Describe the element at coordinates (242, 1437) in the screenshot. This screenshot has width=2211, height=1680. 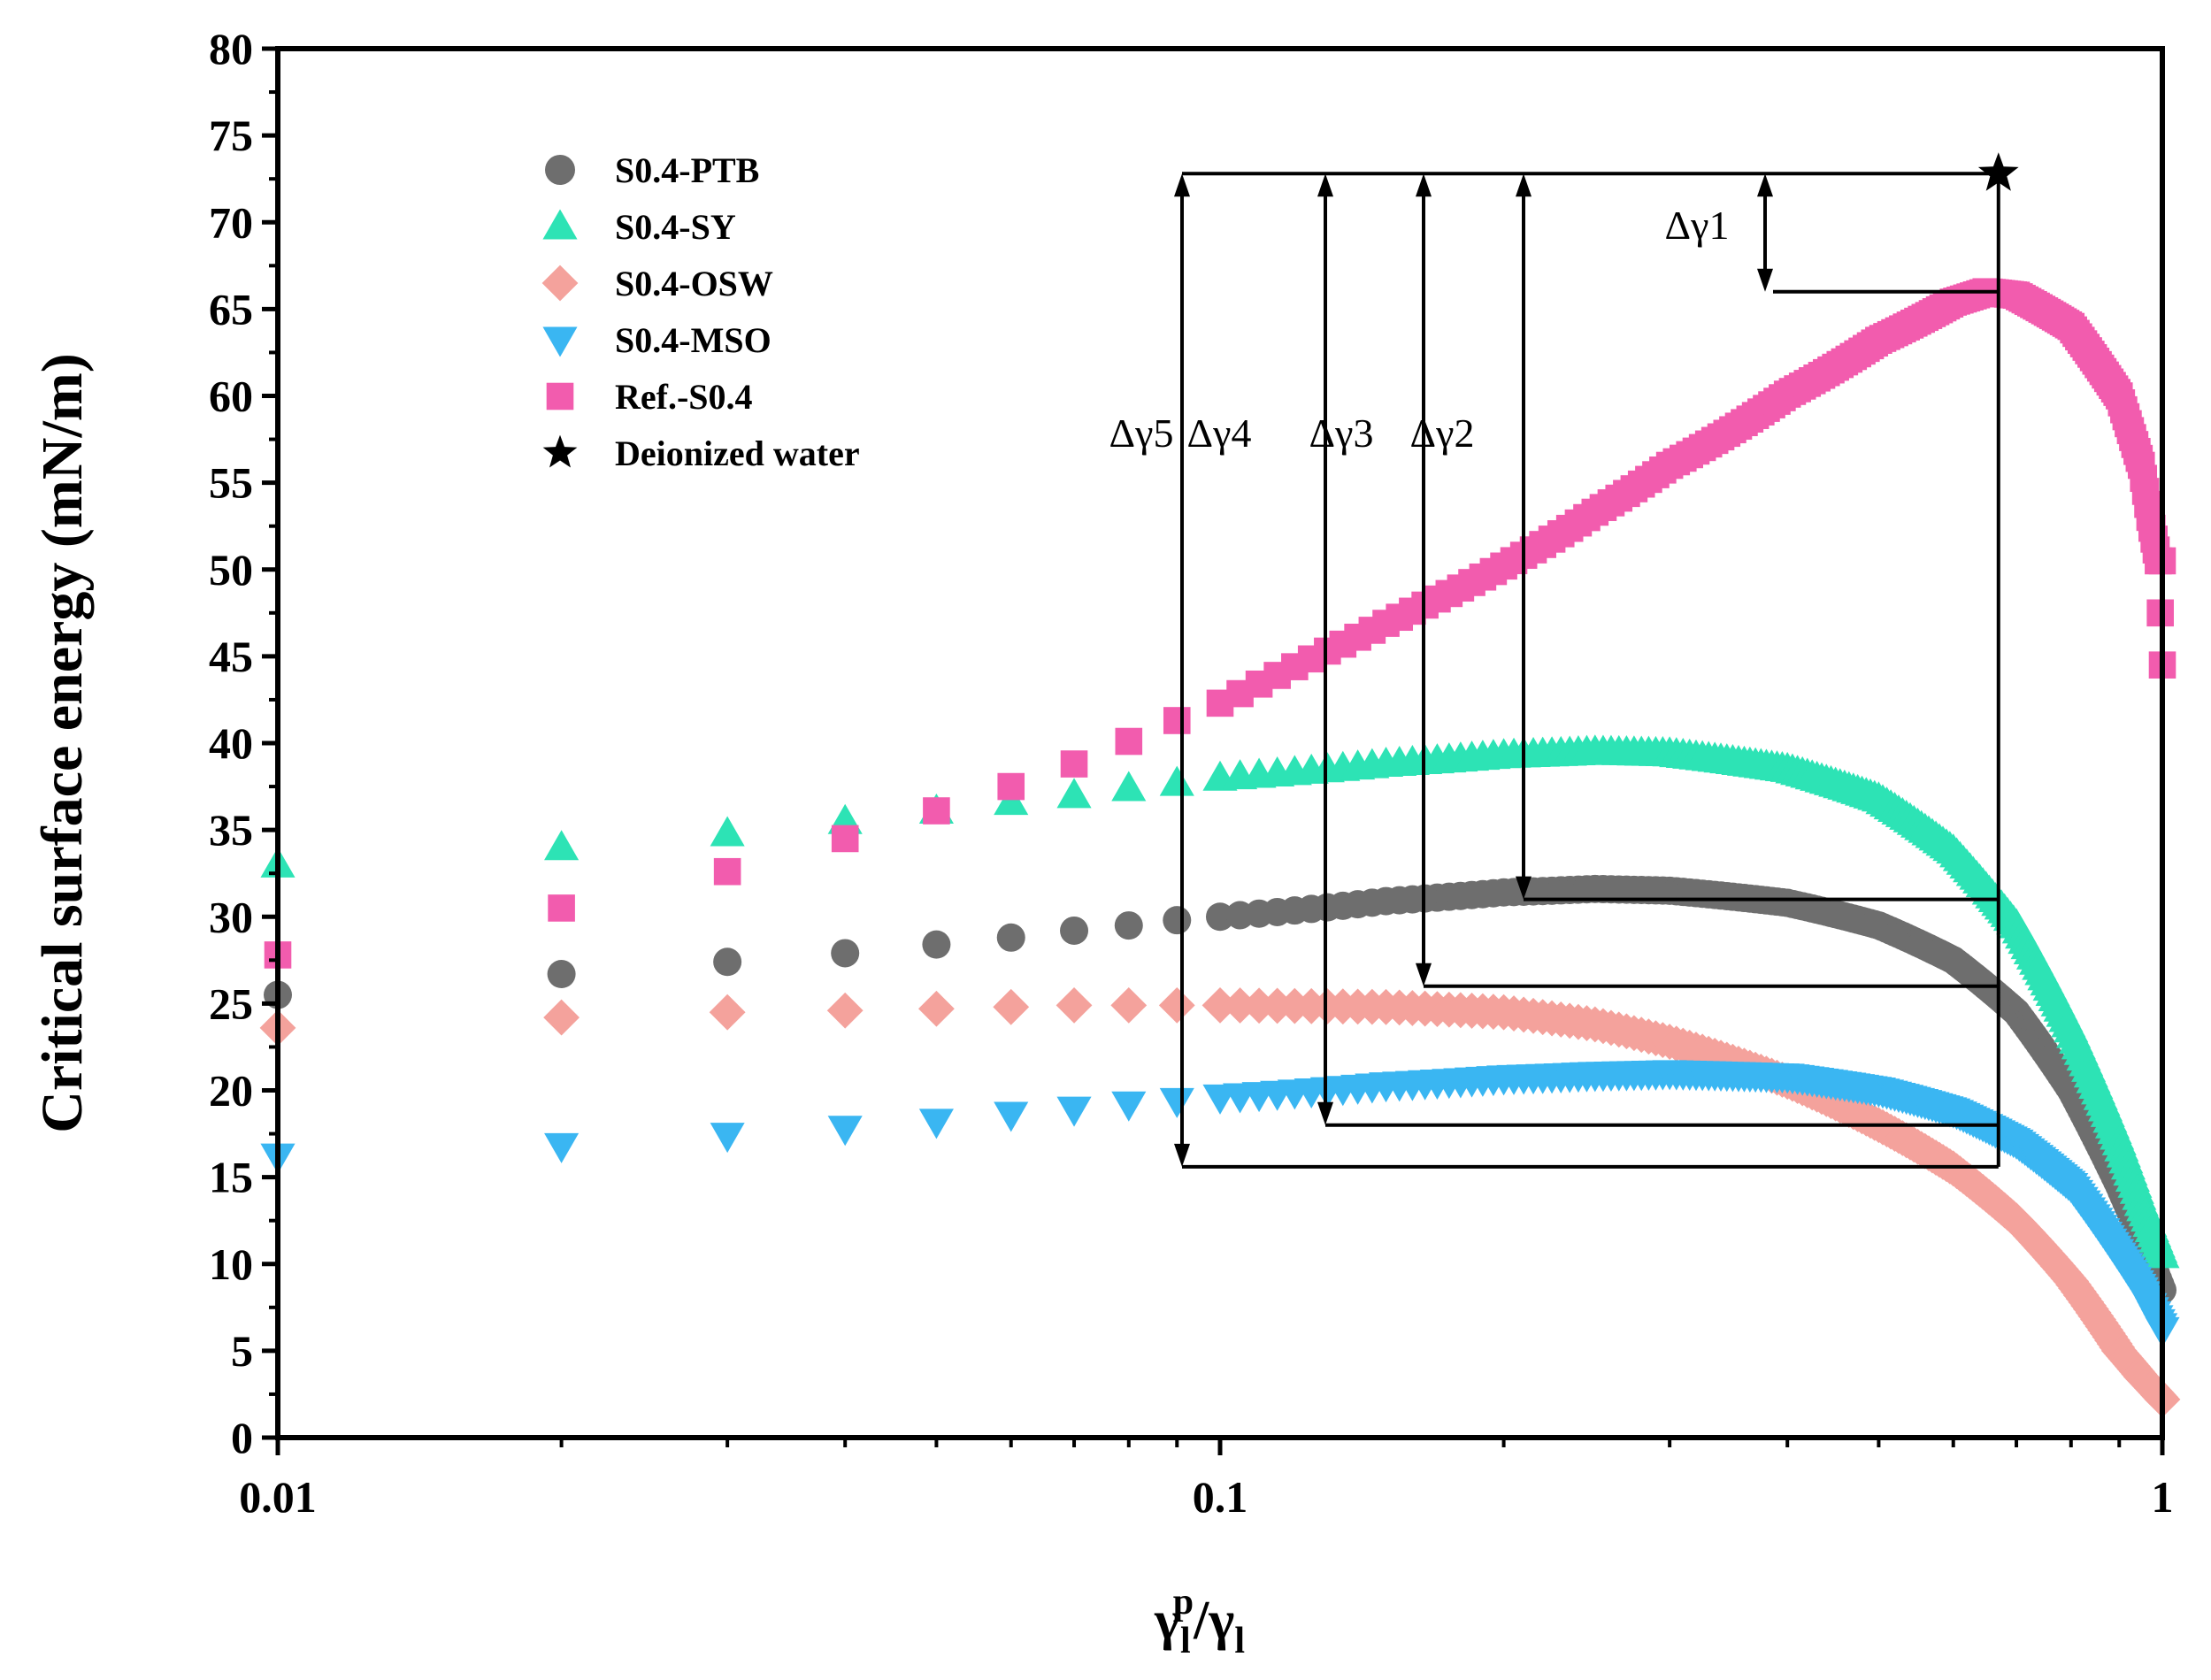
I see `y-tick-label: 0` at that location.